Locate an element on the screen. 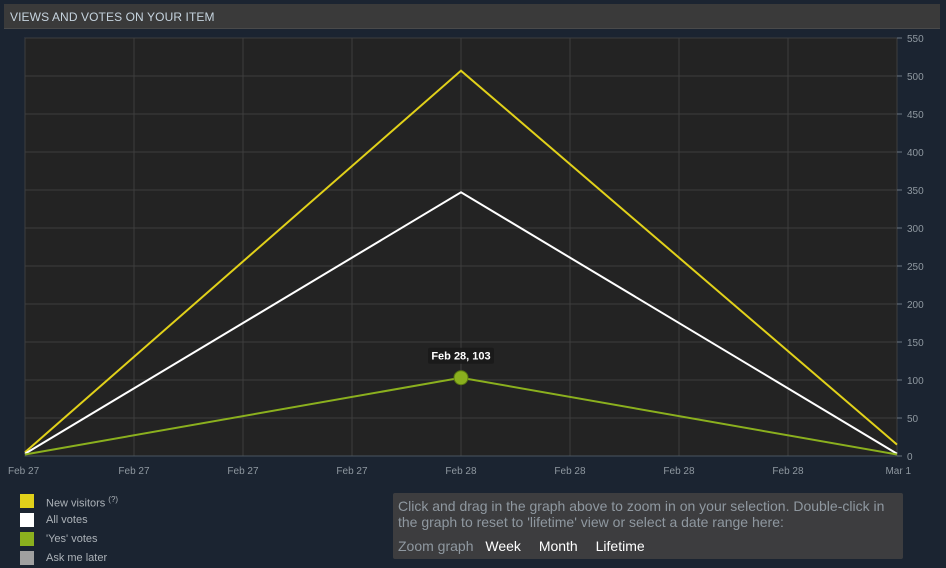 This screenshot has height=568, width=946. y-tick-label: 150 is located at coordinates (915, 343).